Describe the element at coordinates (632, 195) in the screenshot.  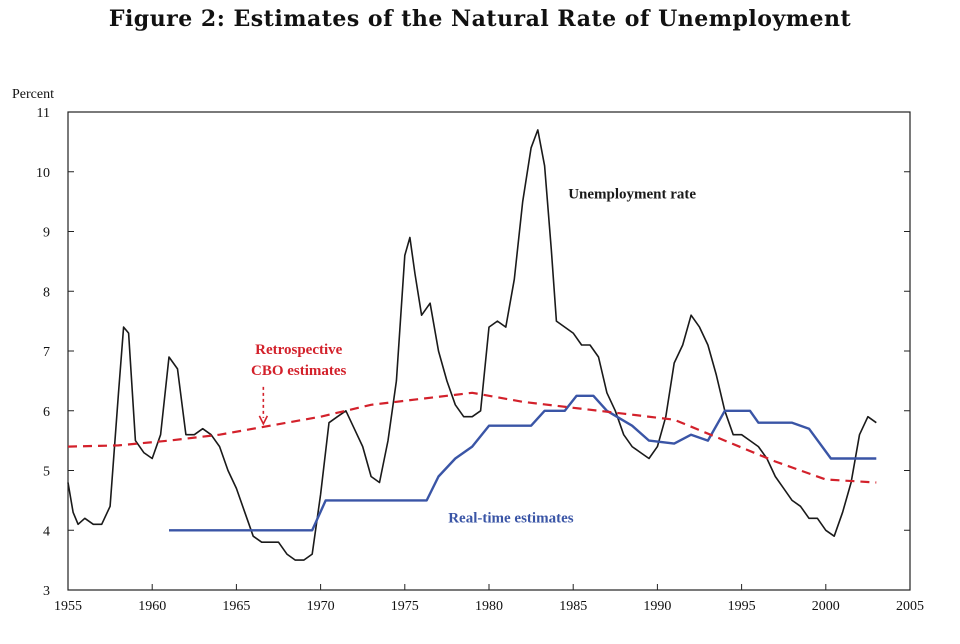
I see `annotation-unemployment-rate: Unemployment rate` at that location.